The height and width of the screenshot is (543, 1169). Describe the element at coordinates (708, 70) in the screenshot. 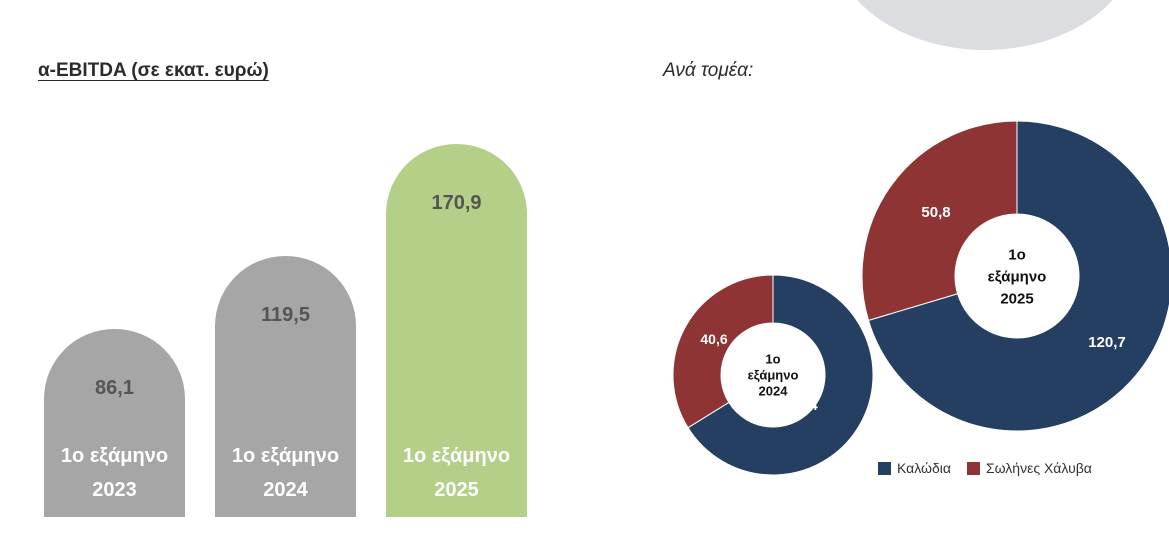

I see `donut-section-title: Ανά τομέα:` at that location.